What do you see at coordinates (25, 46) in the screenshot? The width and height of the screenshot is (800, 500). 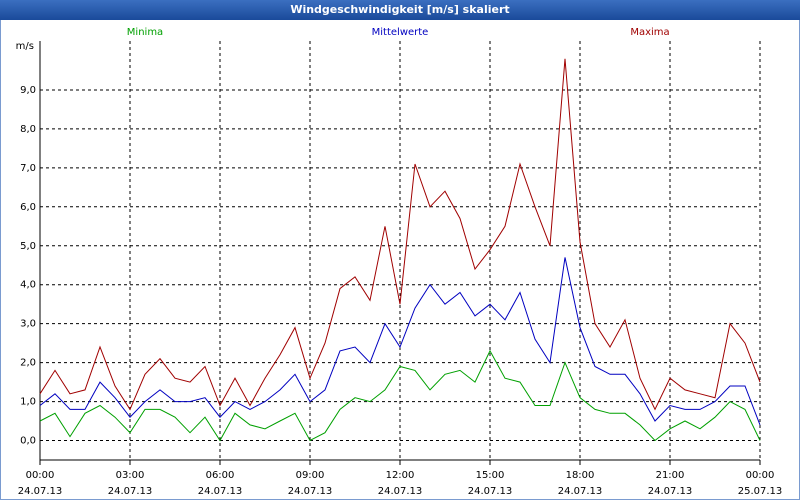 I see `y-axis-label: m/s` at bounding box center [25, 46].